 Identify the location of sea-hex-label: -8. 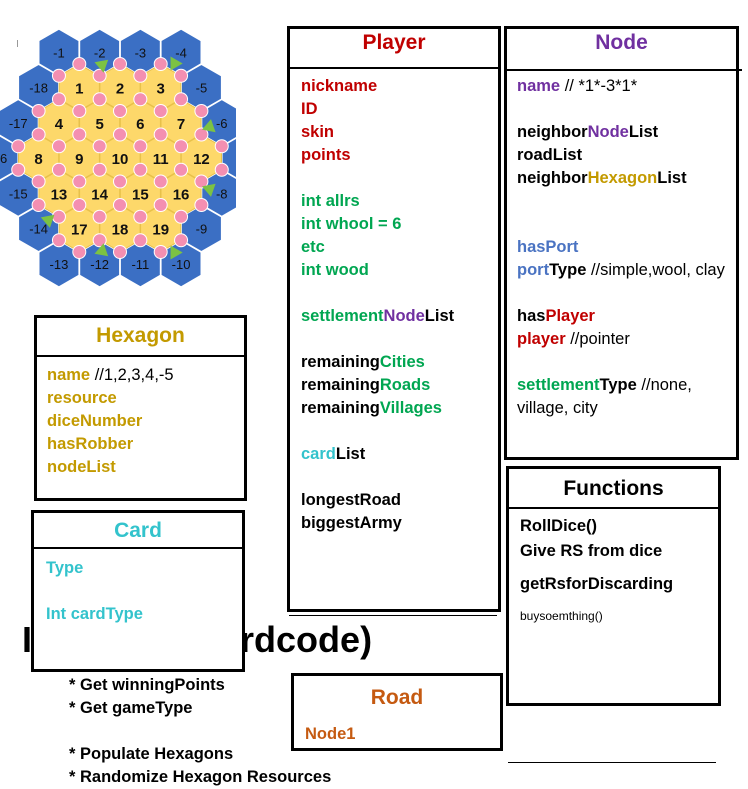
(222, 193).